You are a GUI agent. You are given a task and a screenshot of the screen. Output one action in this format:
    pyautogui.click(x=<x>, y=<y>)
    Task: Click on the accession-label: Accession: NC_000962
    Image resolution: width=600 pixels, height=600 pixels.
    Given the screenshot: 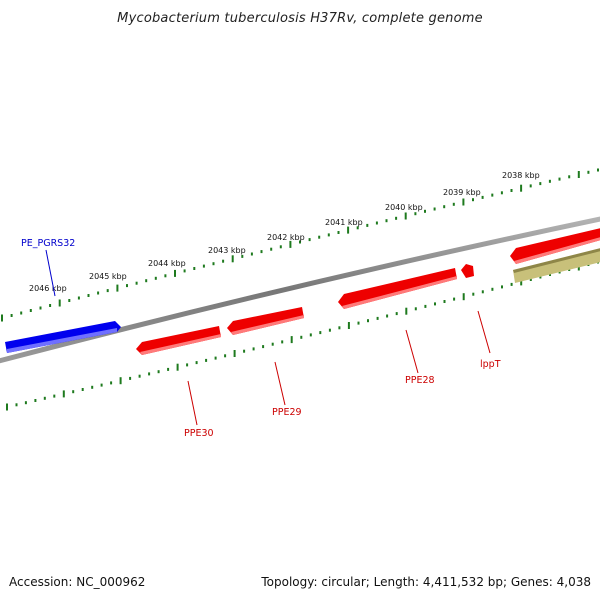 What is the action you would take?
    pyautogui.click(x=77, y=582)
    